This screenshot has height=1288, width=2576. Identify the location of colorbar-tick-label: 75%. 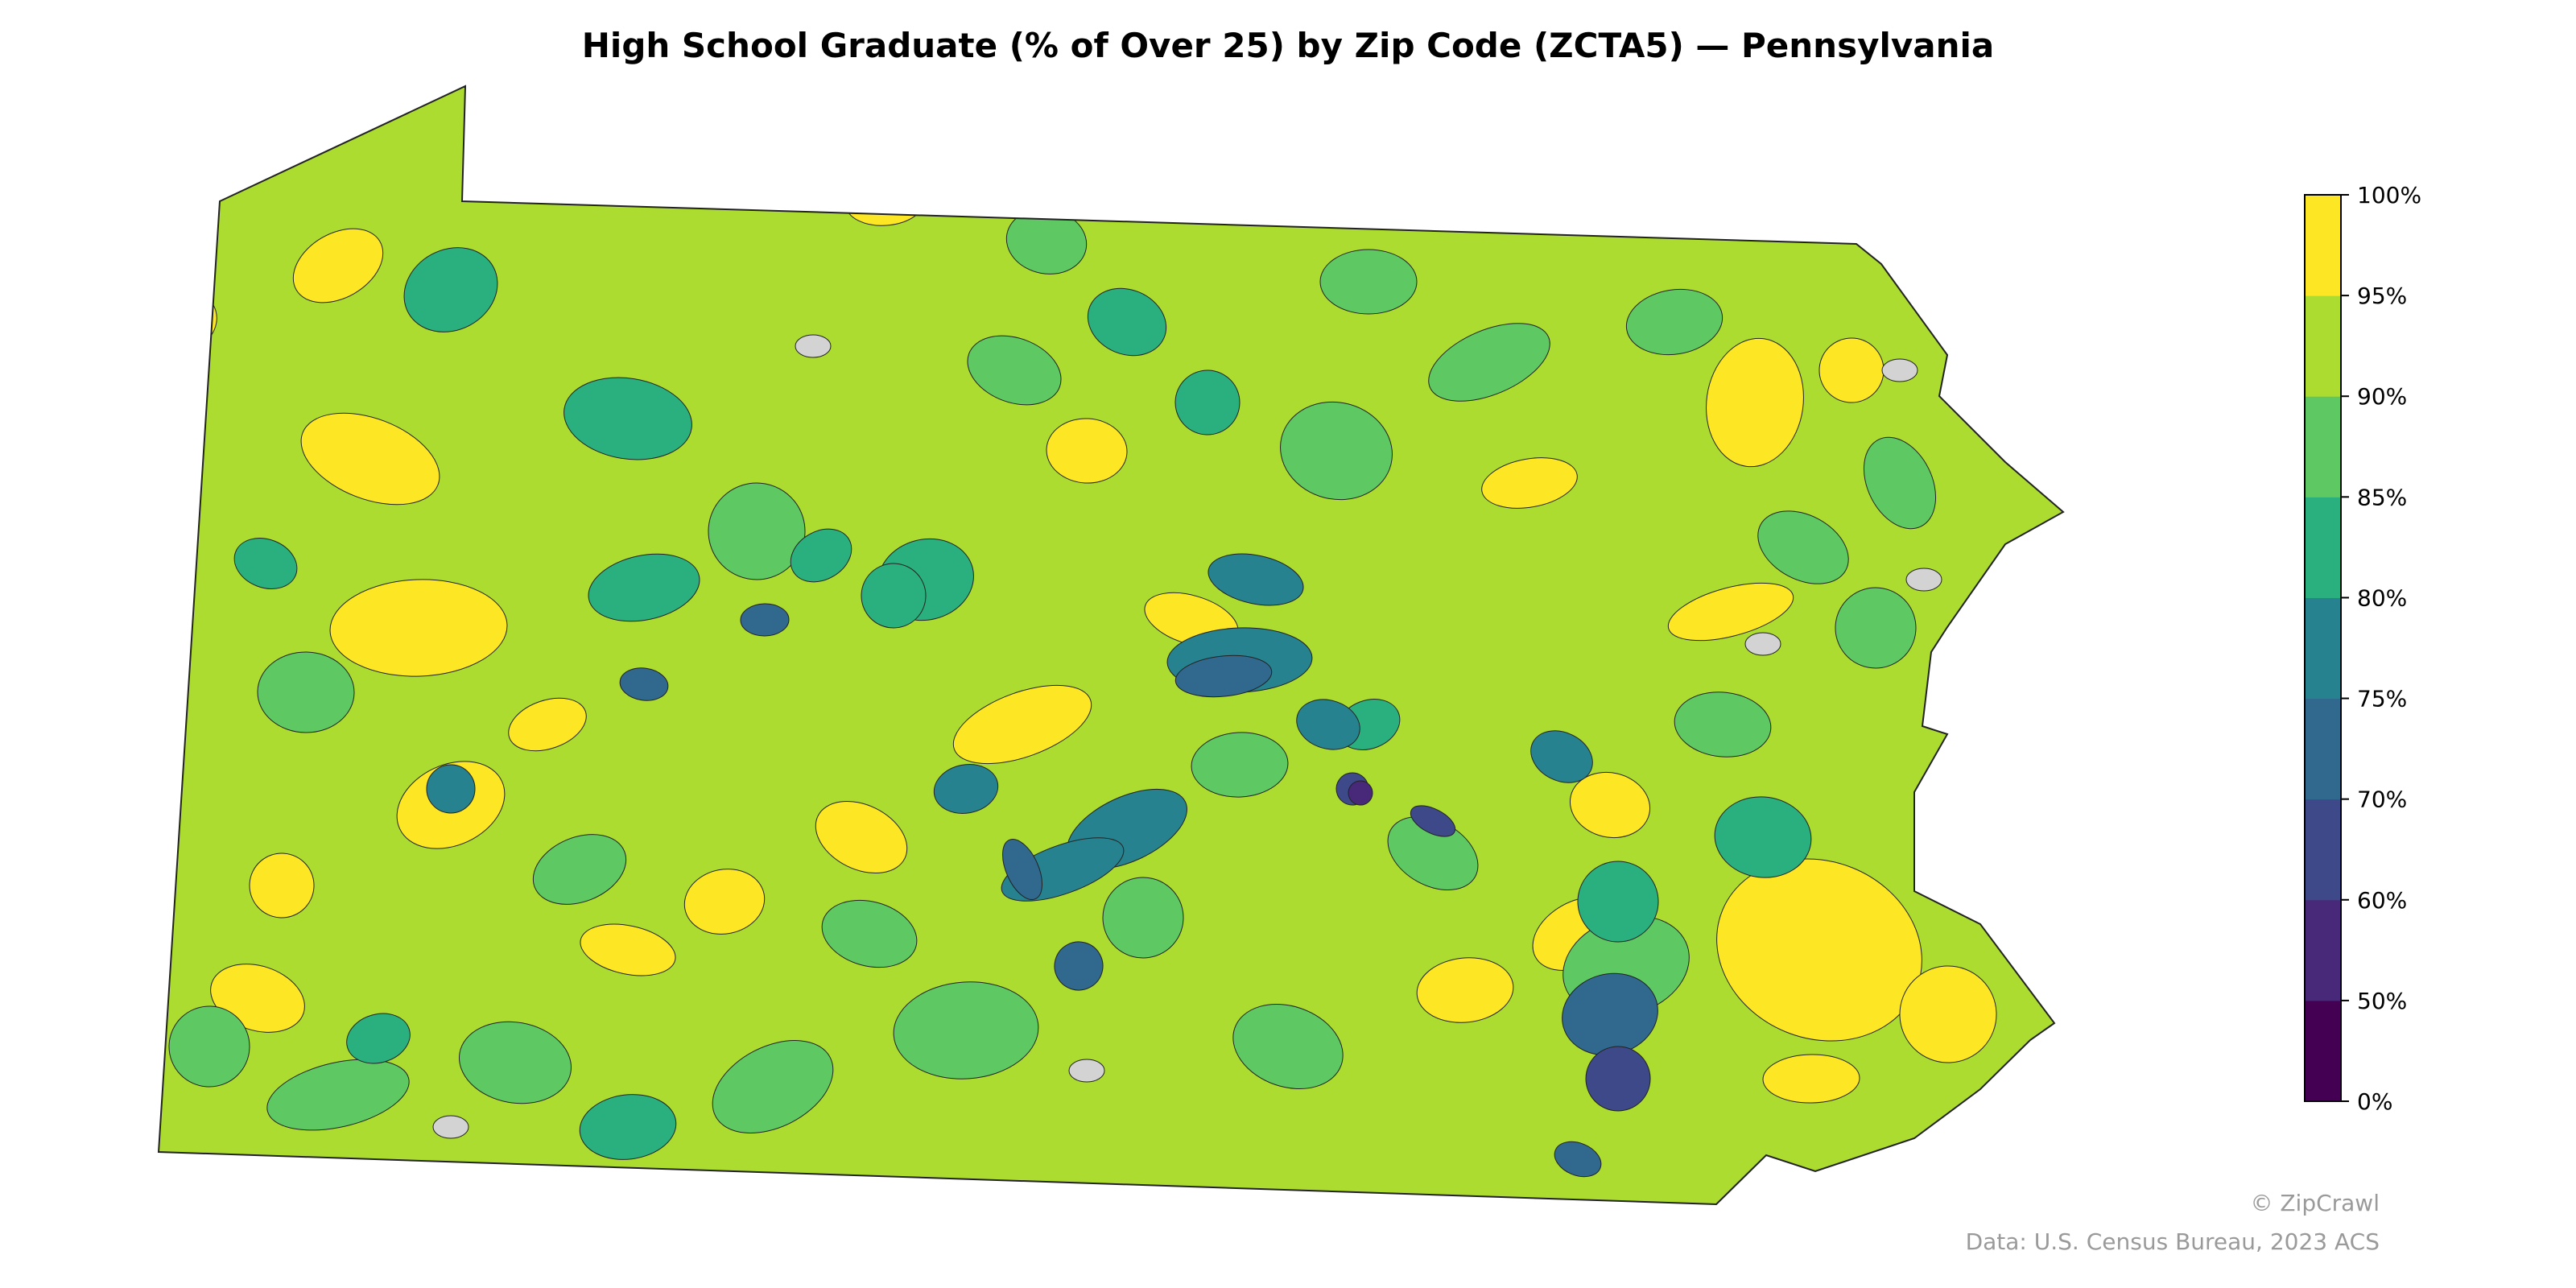
(2382, 699).